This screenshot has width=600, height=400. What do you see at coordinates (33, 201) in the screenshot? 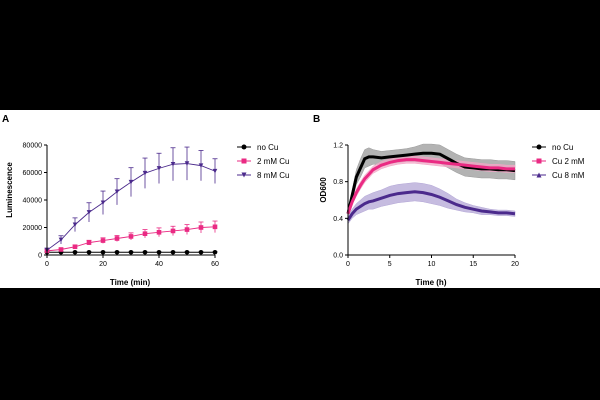
I see `panel-a-ytick-label-2: 40000` at bounding box center [33, 201].